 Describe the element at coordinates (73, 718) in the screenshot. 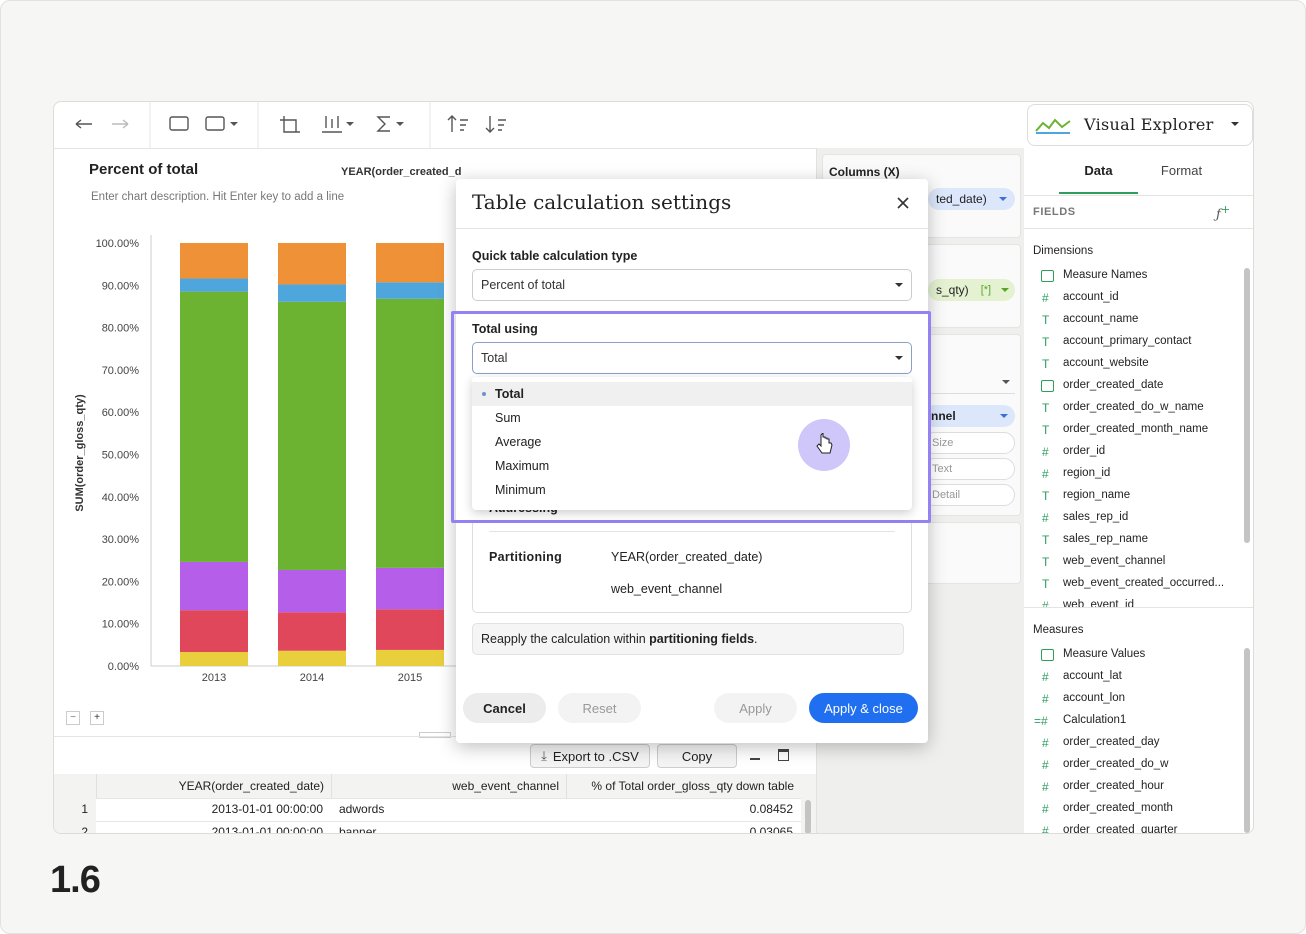

I see `zoom-out: −` at that location.